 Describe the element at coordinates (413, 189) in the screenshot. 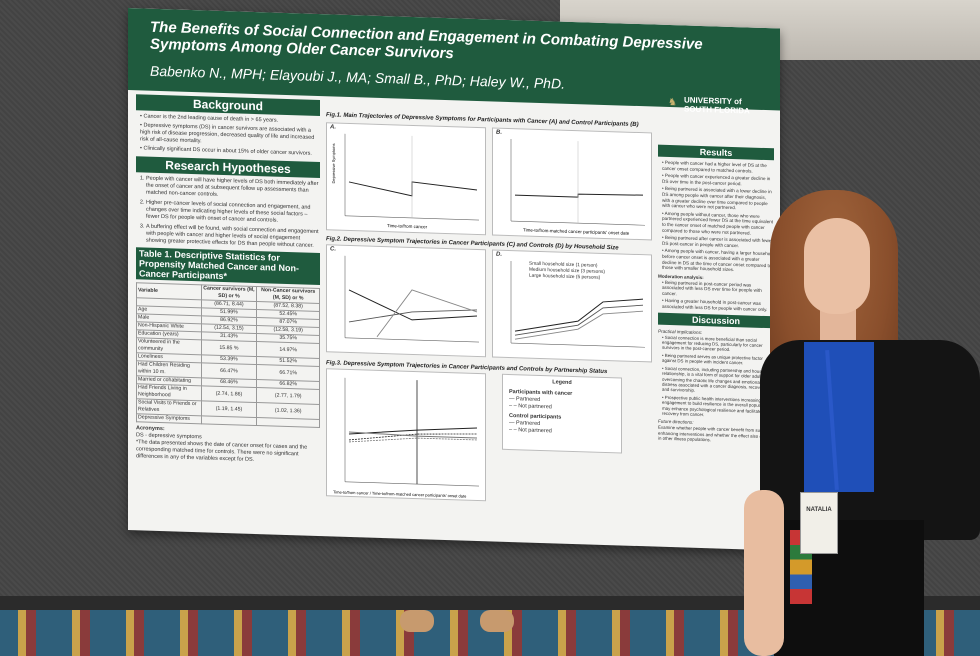

I see `fig1-a-line` at that location.